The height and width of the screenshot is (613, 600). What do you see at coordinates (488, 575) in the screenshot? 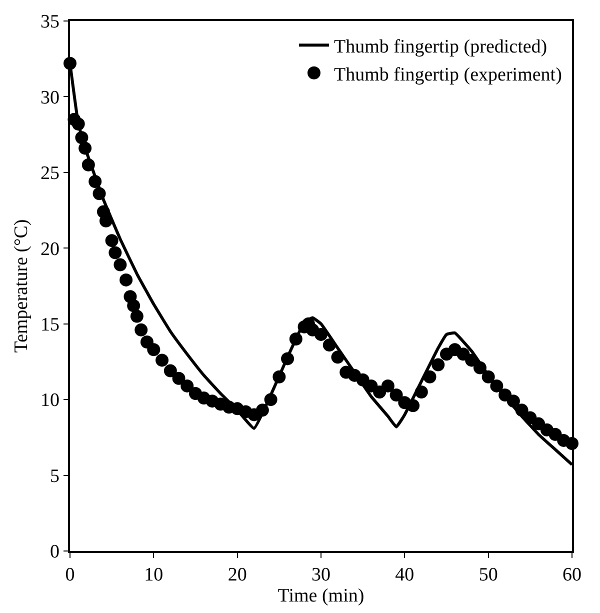
I see `x-tick-label: 50` at bounding box center [488, 575].